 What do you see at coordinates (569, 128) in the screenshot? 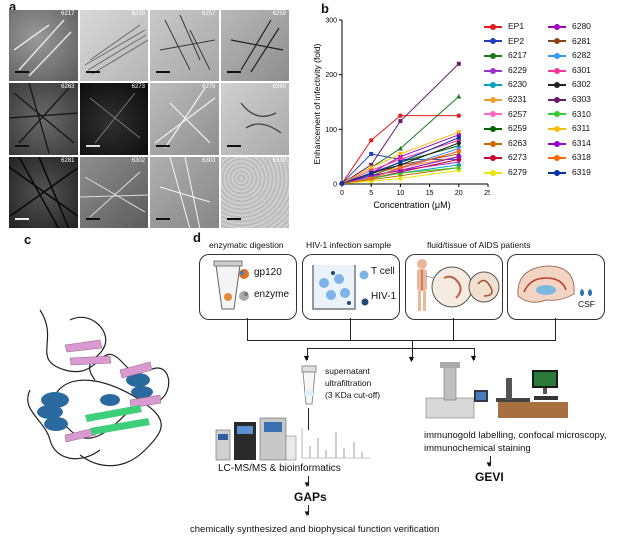
I see `legend-item: 6311` at bounding box center [569, 128].